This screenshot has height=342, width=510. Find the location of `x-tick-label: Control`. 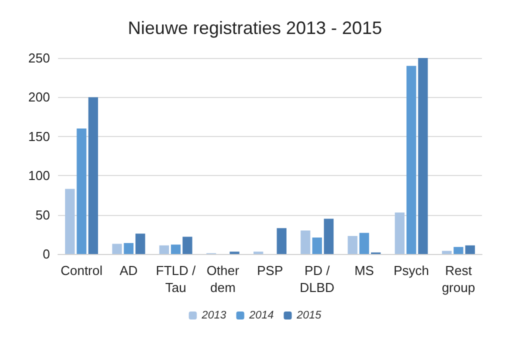

x-tick-label: Control is located at coordinates (81, 270).